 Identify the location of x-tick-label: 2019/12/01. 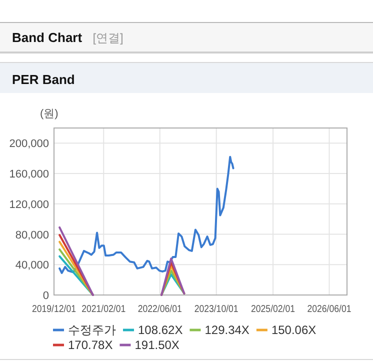
(57, 309).